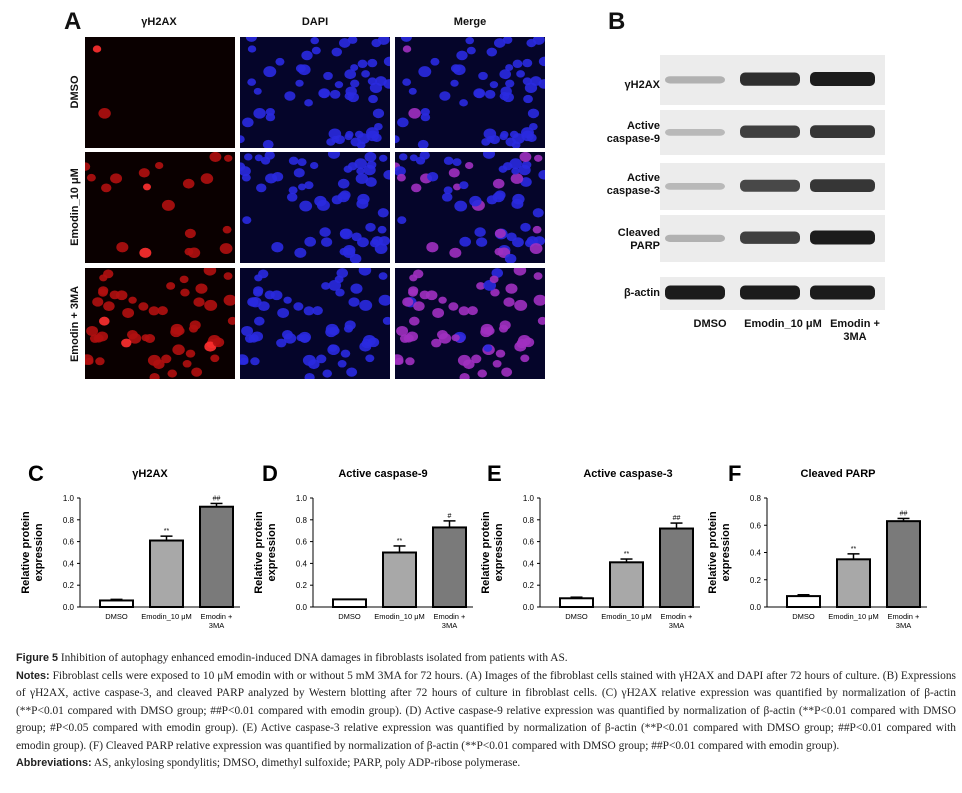  I want to click on micrograph-merge-row3, so click(470, 323).